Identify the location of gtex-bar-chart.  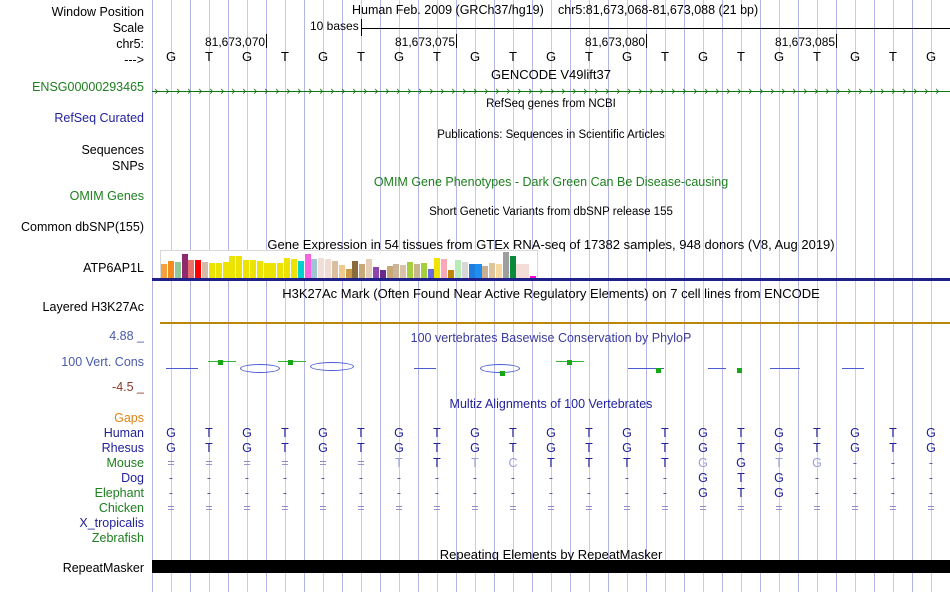
(349, 264).